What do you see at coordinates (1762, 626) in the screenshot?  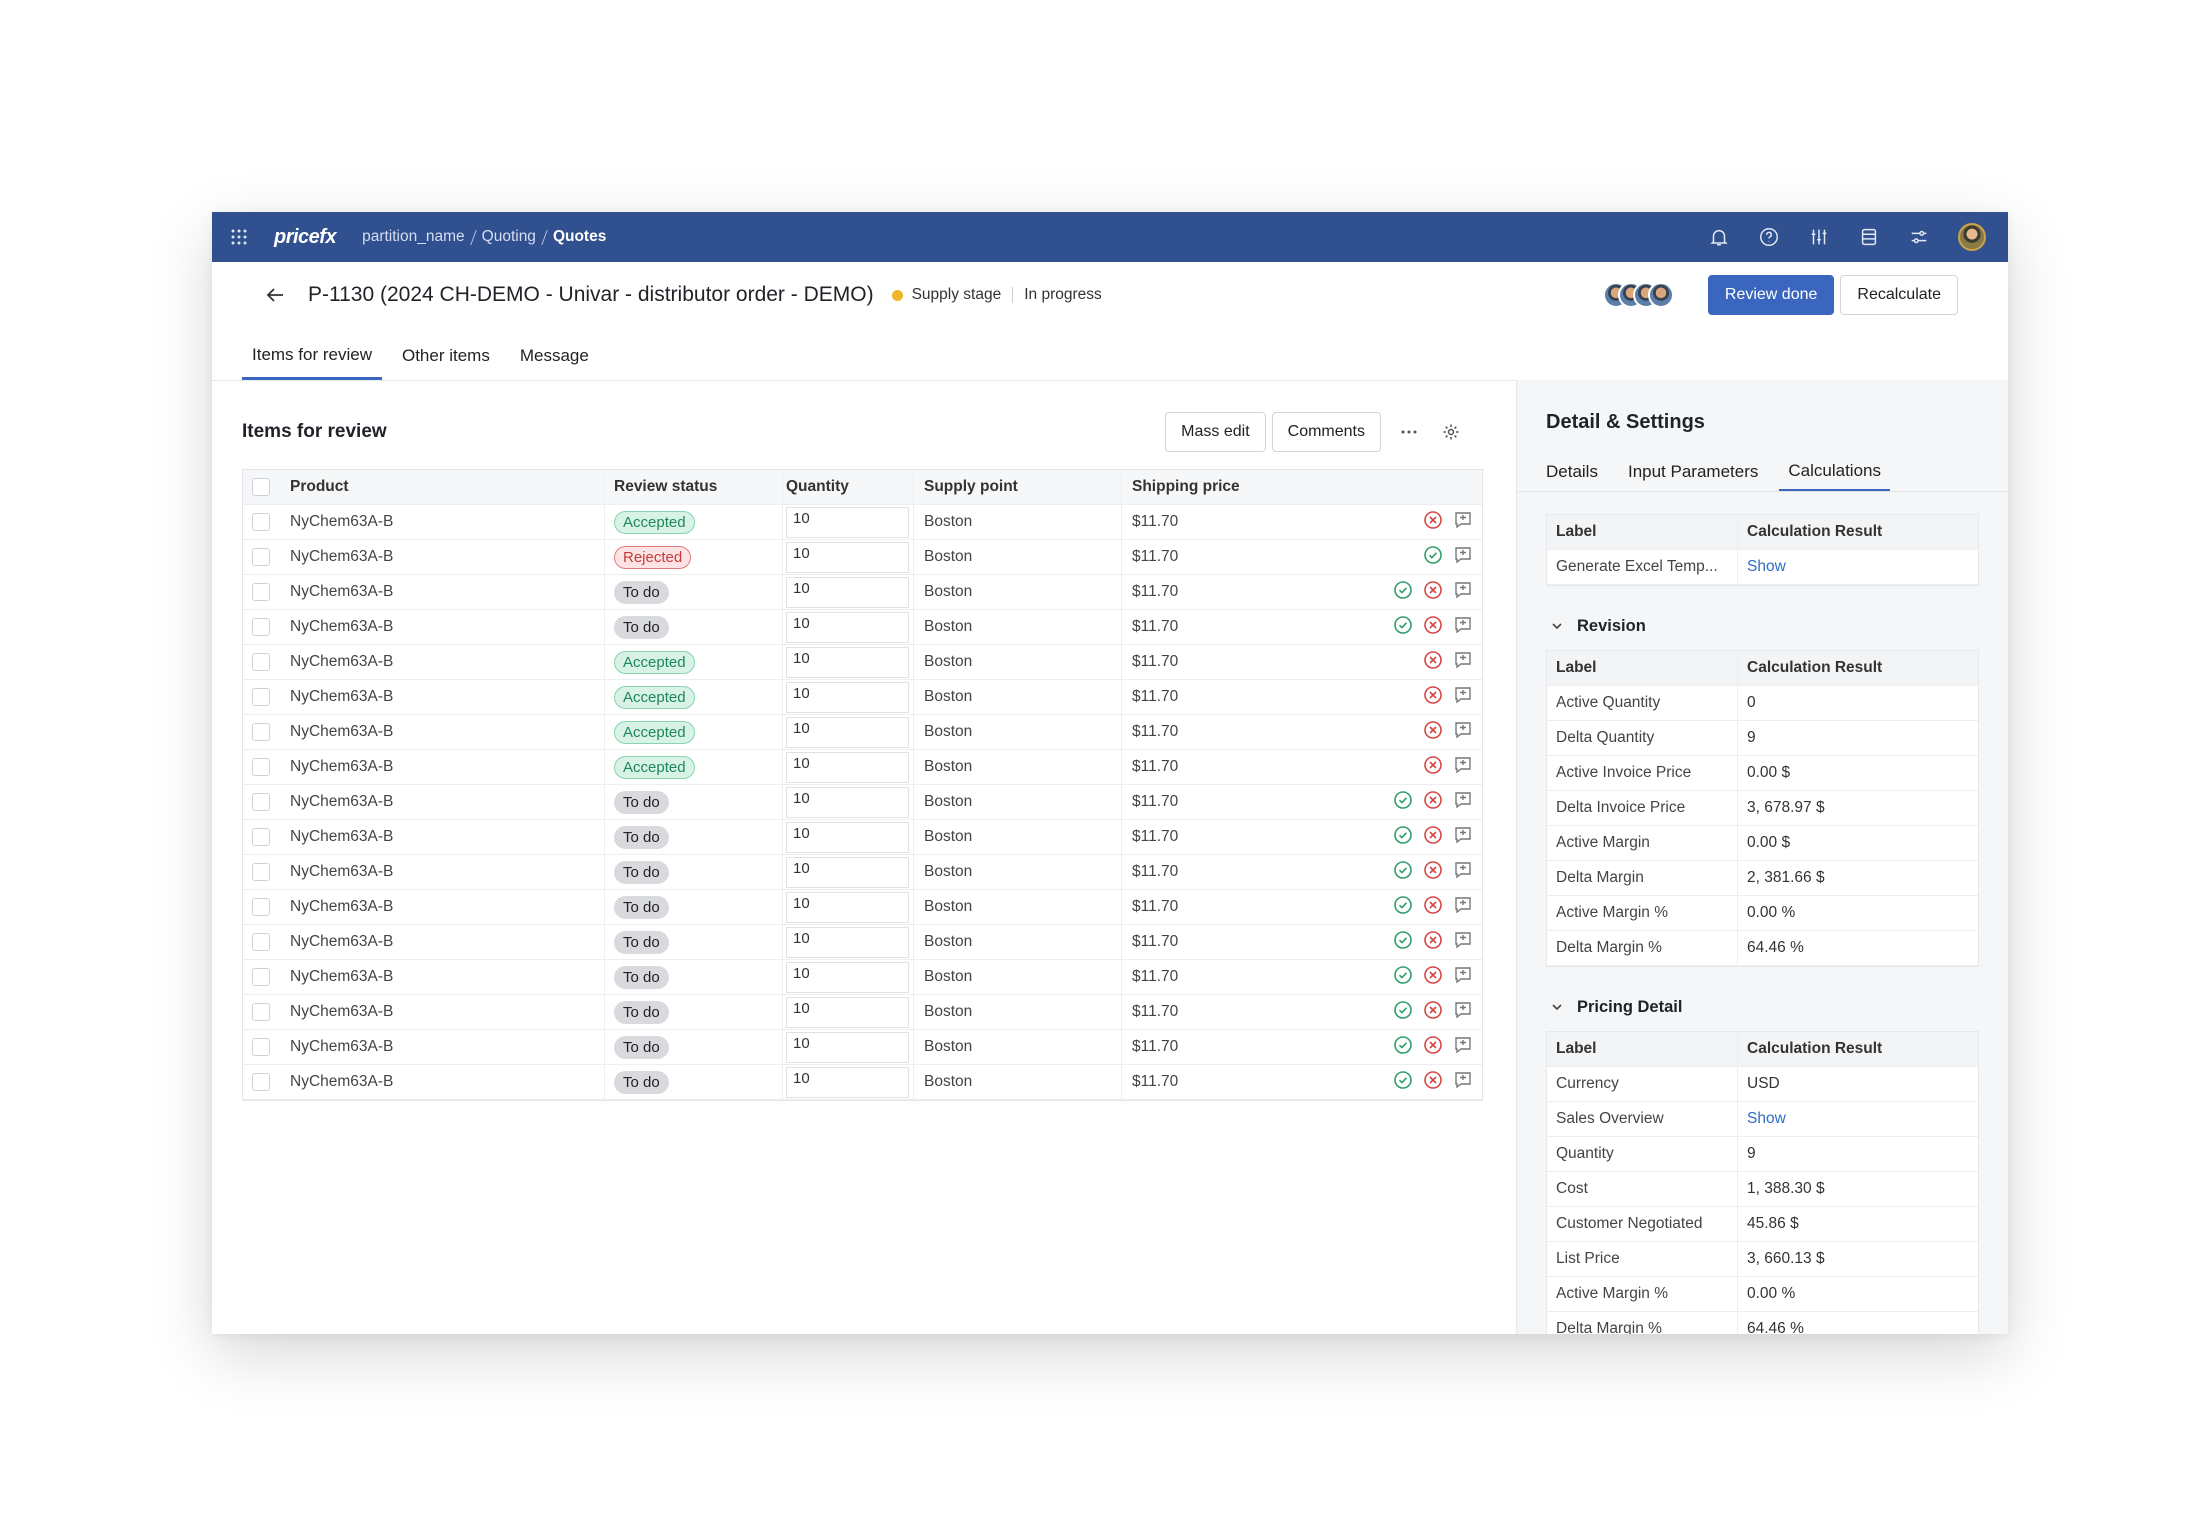 I see `section-header: Revision` at bounding box center [1762, 626].